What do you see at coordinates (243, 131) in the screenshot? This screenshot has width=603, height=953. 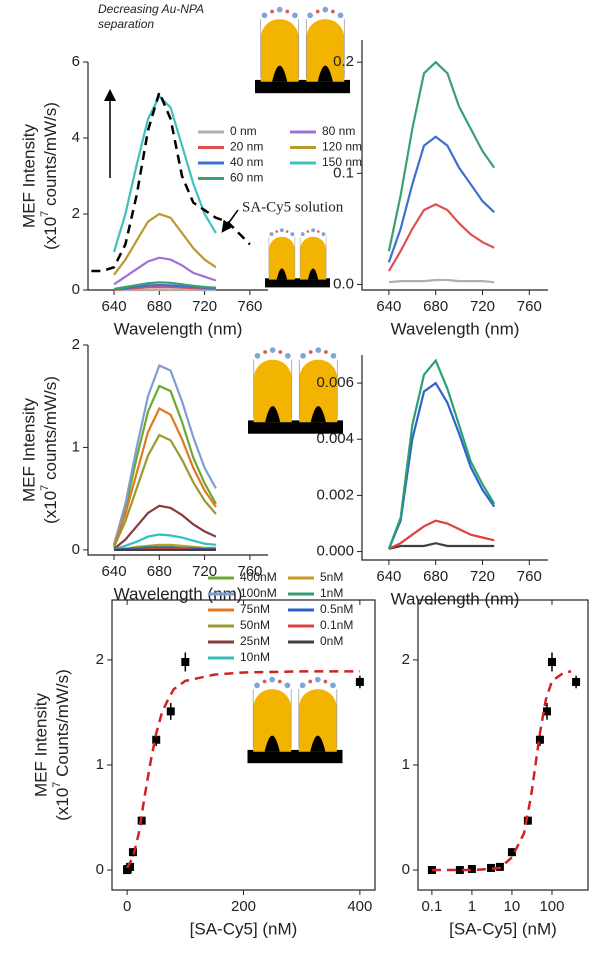 I see `legend-label: 0 nm` at bounding box center [243, 131].